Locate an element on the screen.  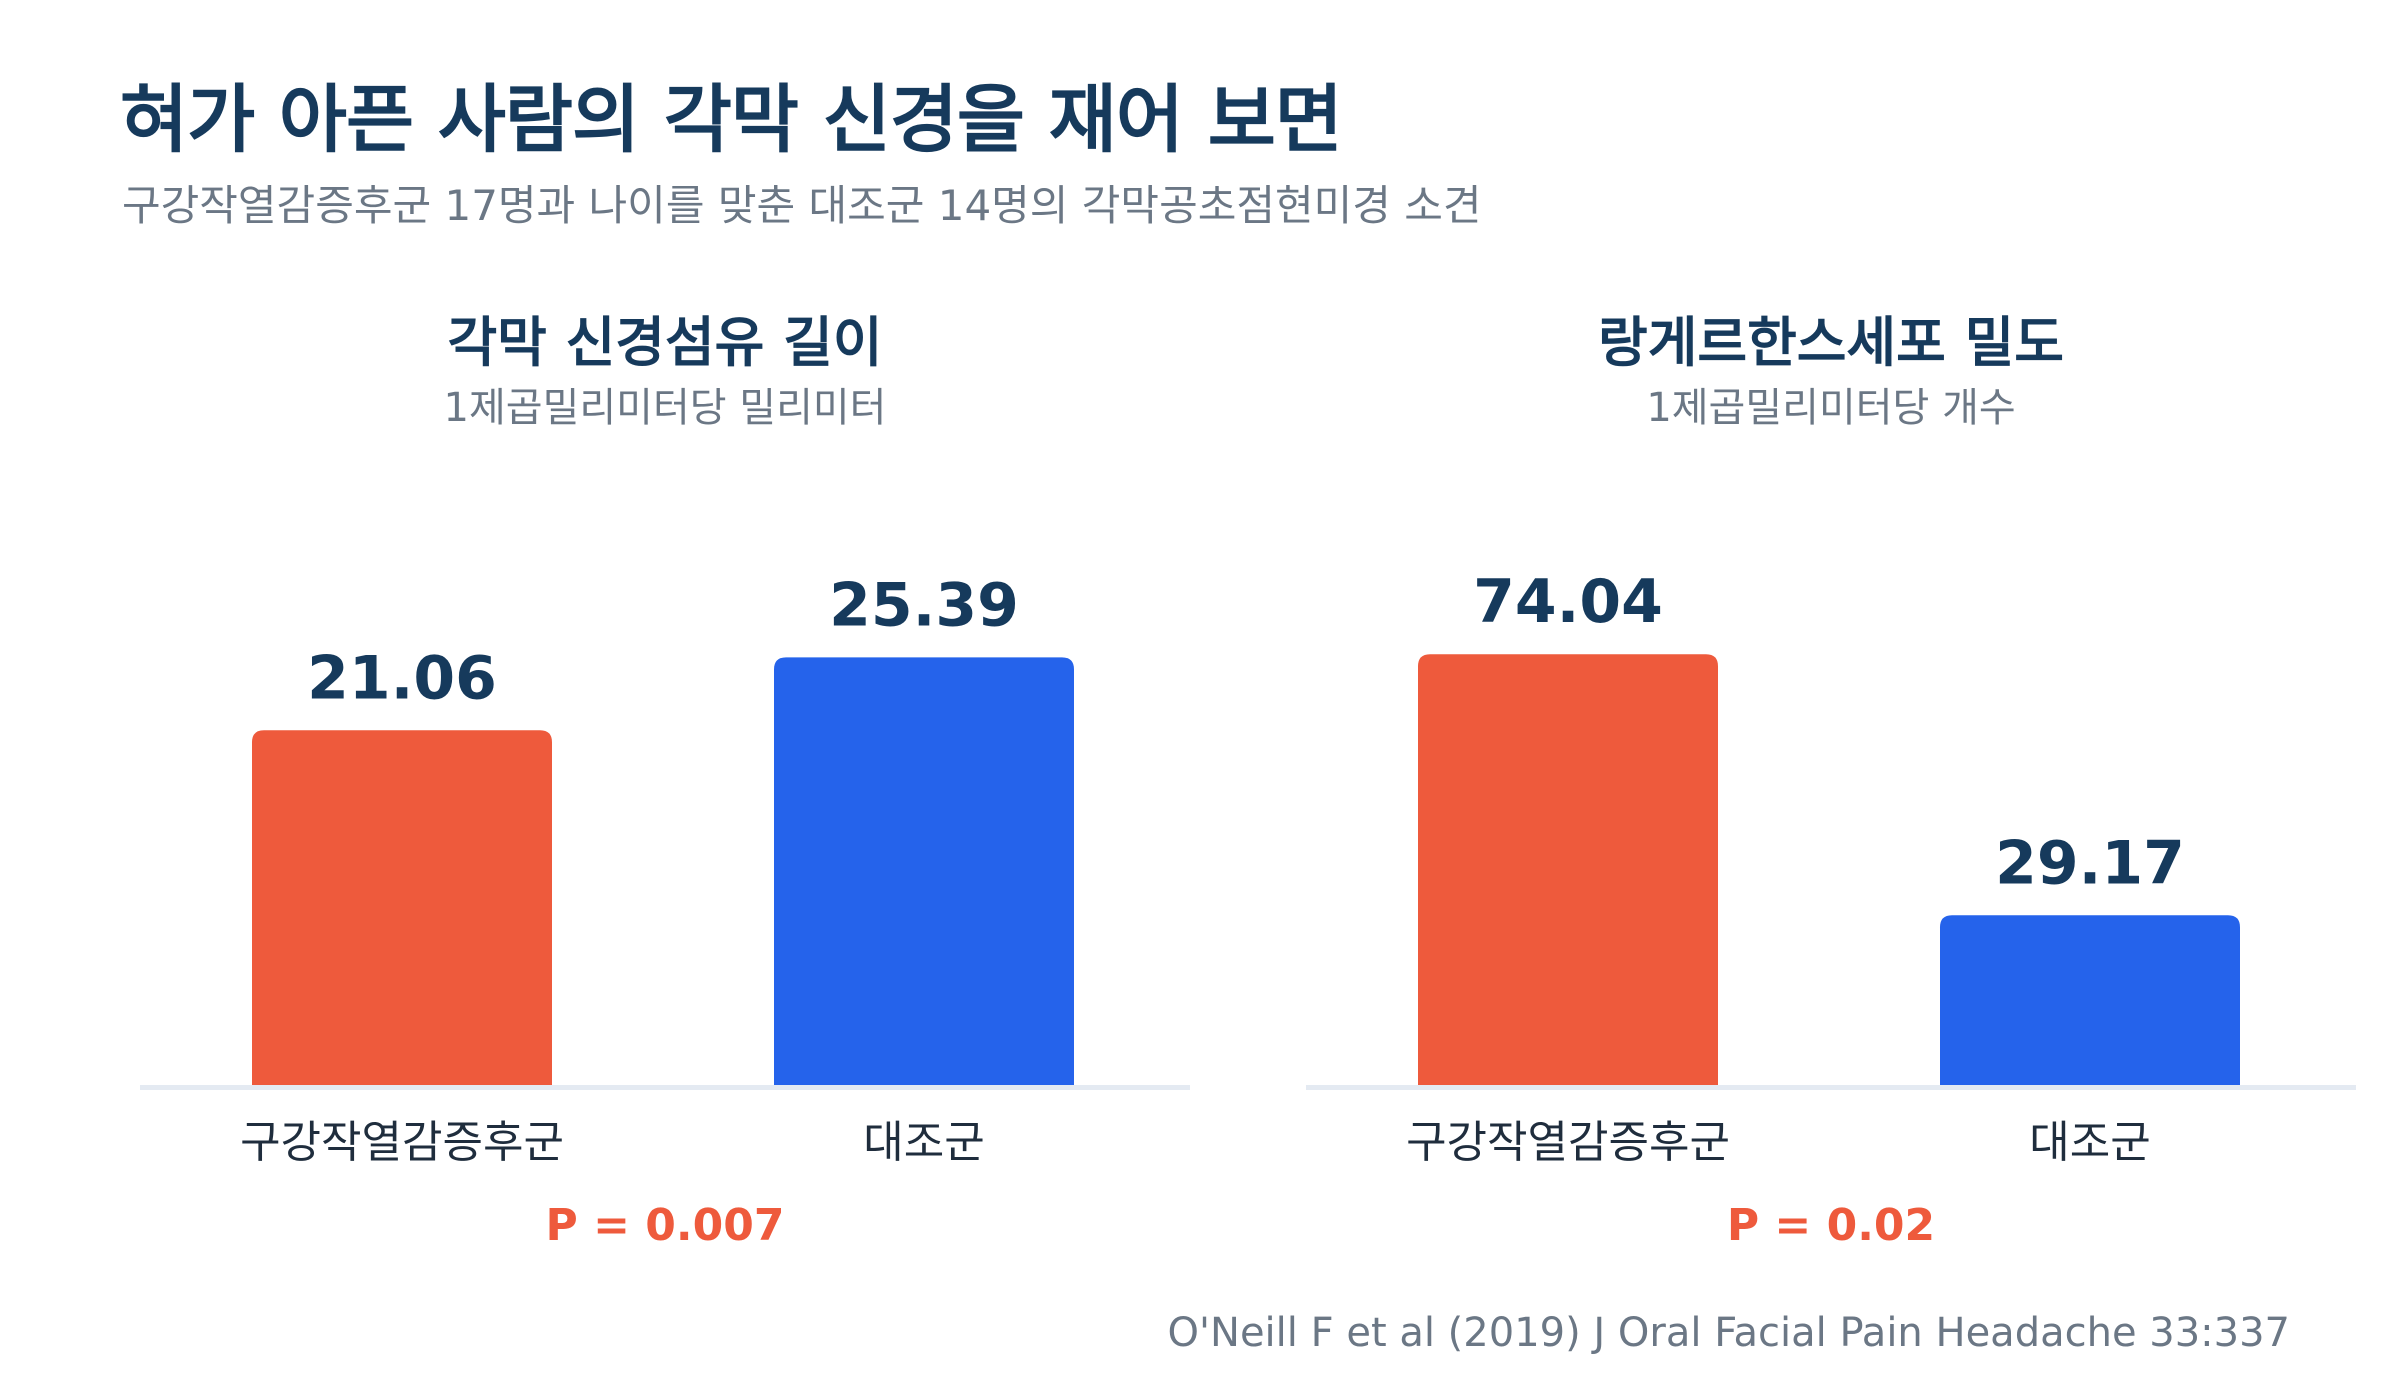
bar-value-label: 74.04 is located at coordinates (1568, 602).